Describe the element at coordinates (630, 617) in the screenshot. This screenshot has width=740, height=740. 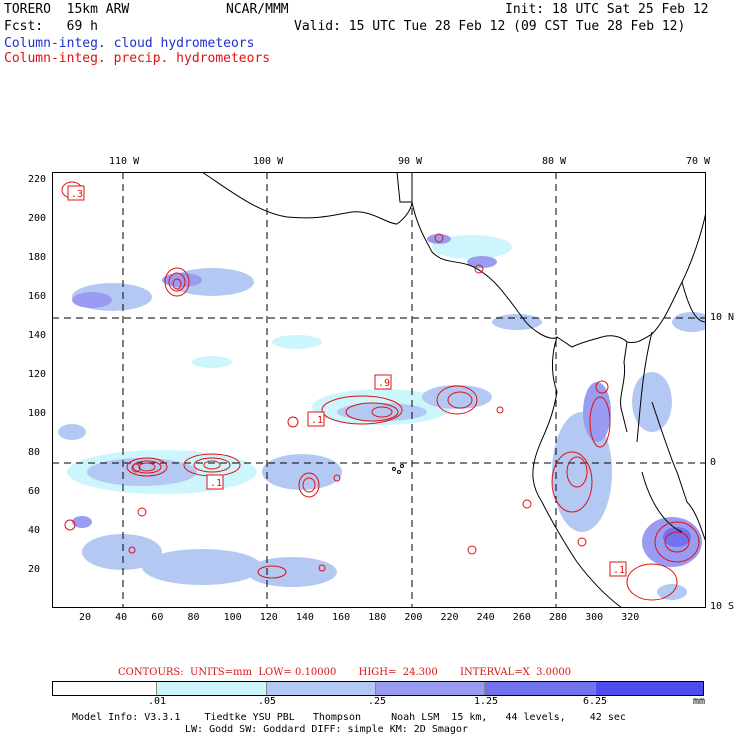
I see `x-tick-label: 320` at that location.